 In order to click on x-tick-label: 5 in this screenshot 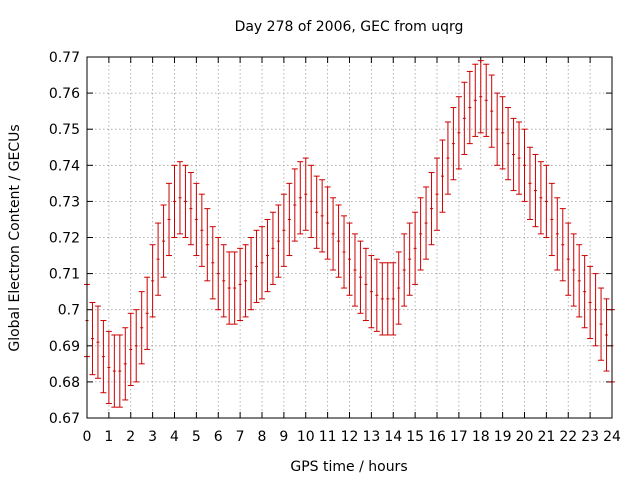, I will do `click(196, 437)`.